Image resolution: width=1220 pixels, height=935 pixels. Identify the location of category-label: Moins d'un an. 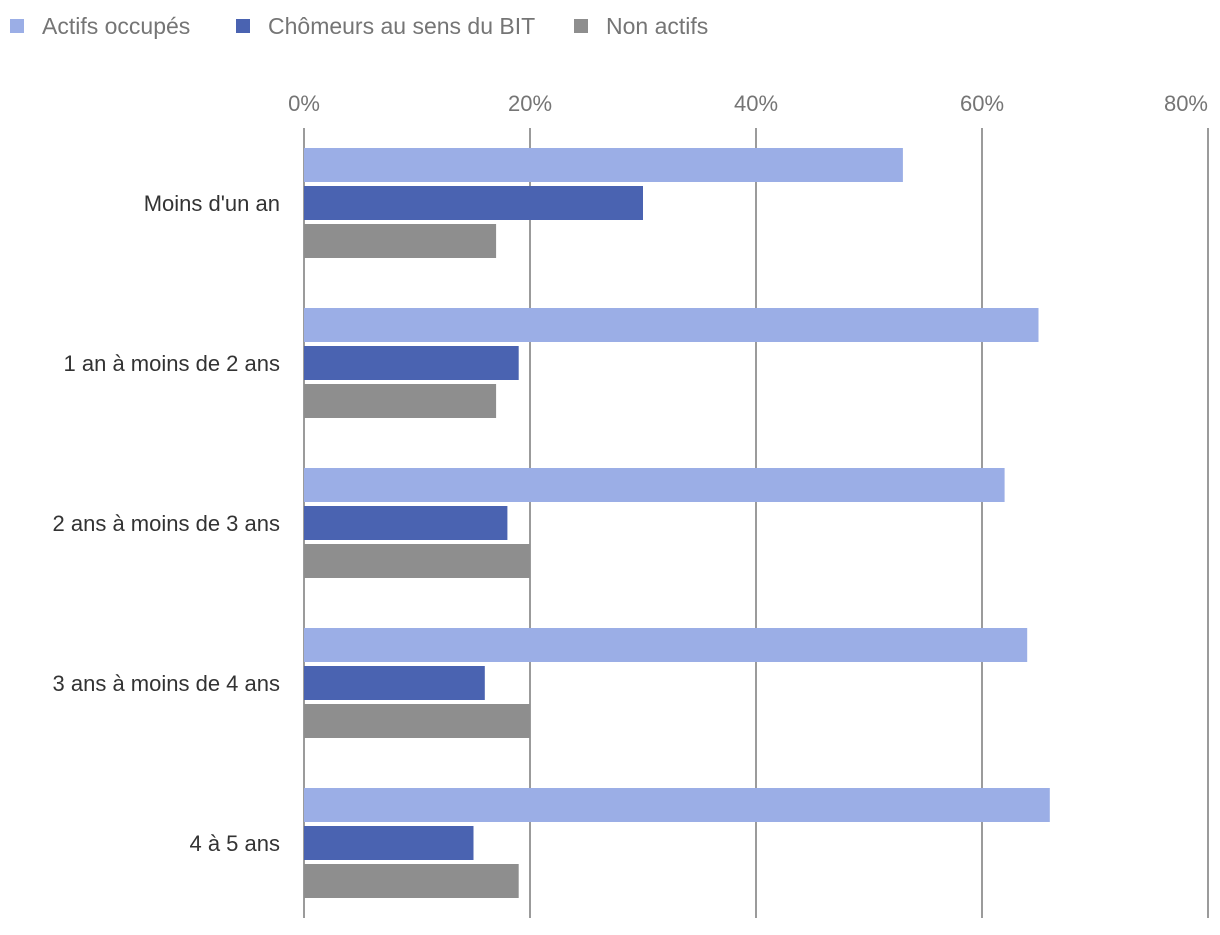
(212, 203).